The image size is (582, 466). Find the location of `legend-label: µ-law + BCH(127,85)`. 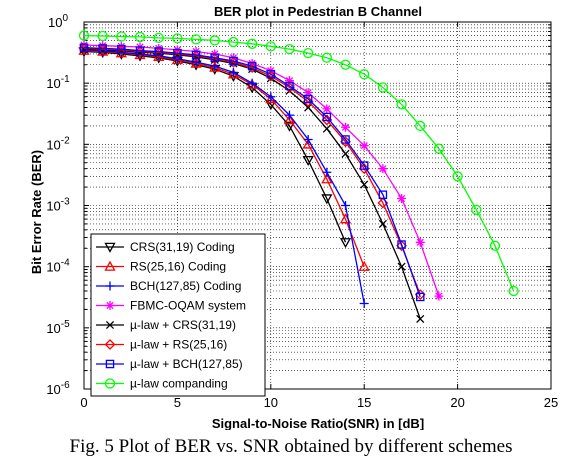

legend-label: µ-law + BCH(127,85) is located at coordinates (186, 364).